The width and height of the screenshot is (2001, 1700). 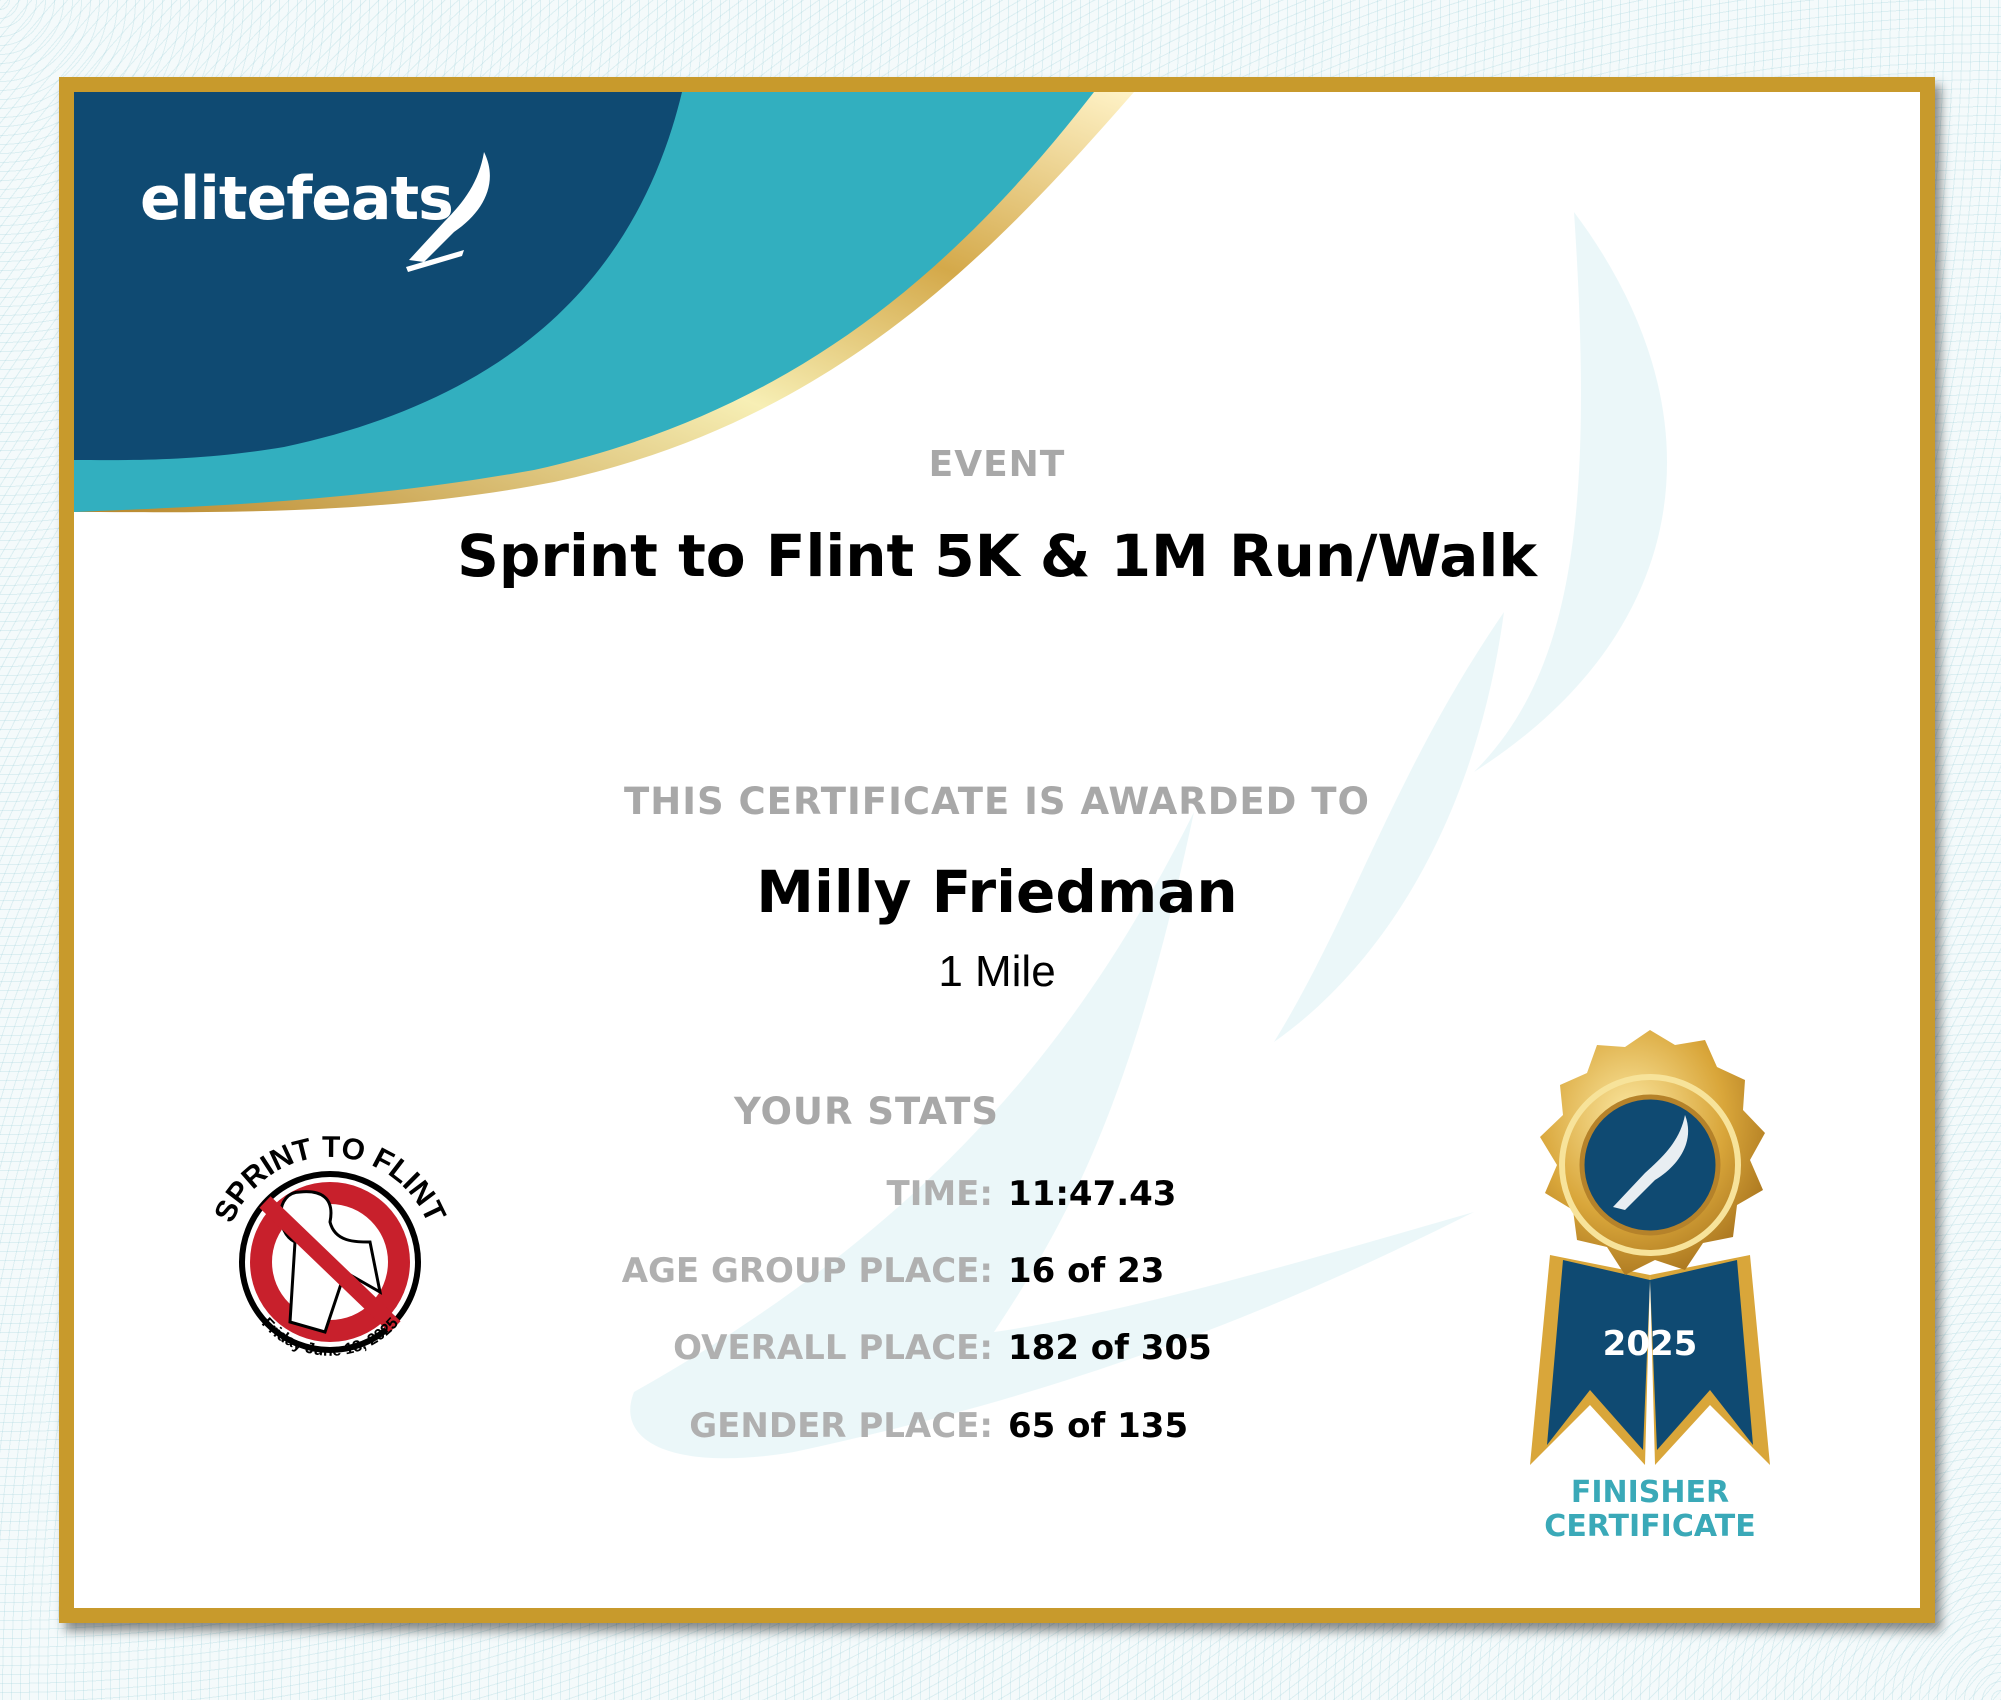 I want to click on stat-value: 65 of 135, so click(x=1098, y=1426).